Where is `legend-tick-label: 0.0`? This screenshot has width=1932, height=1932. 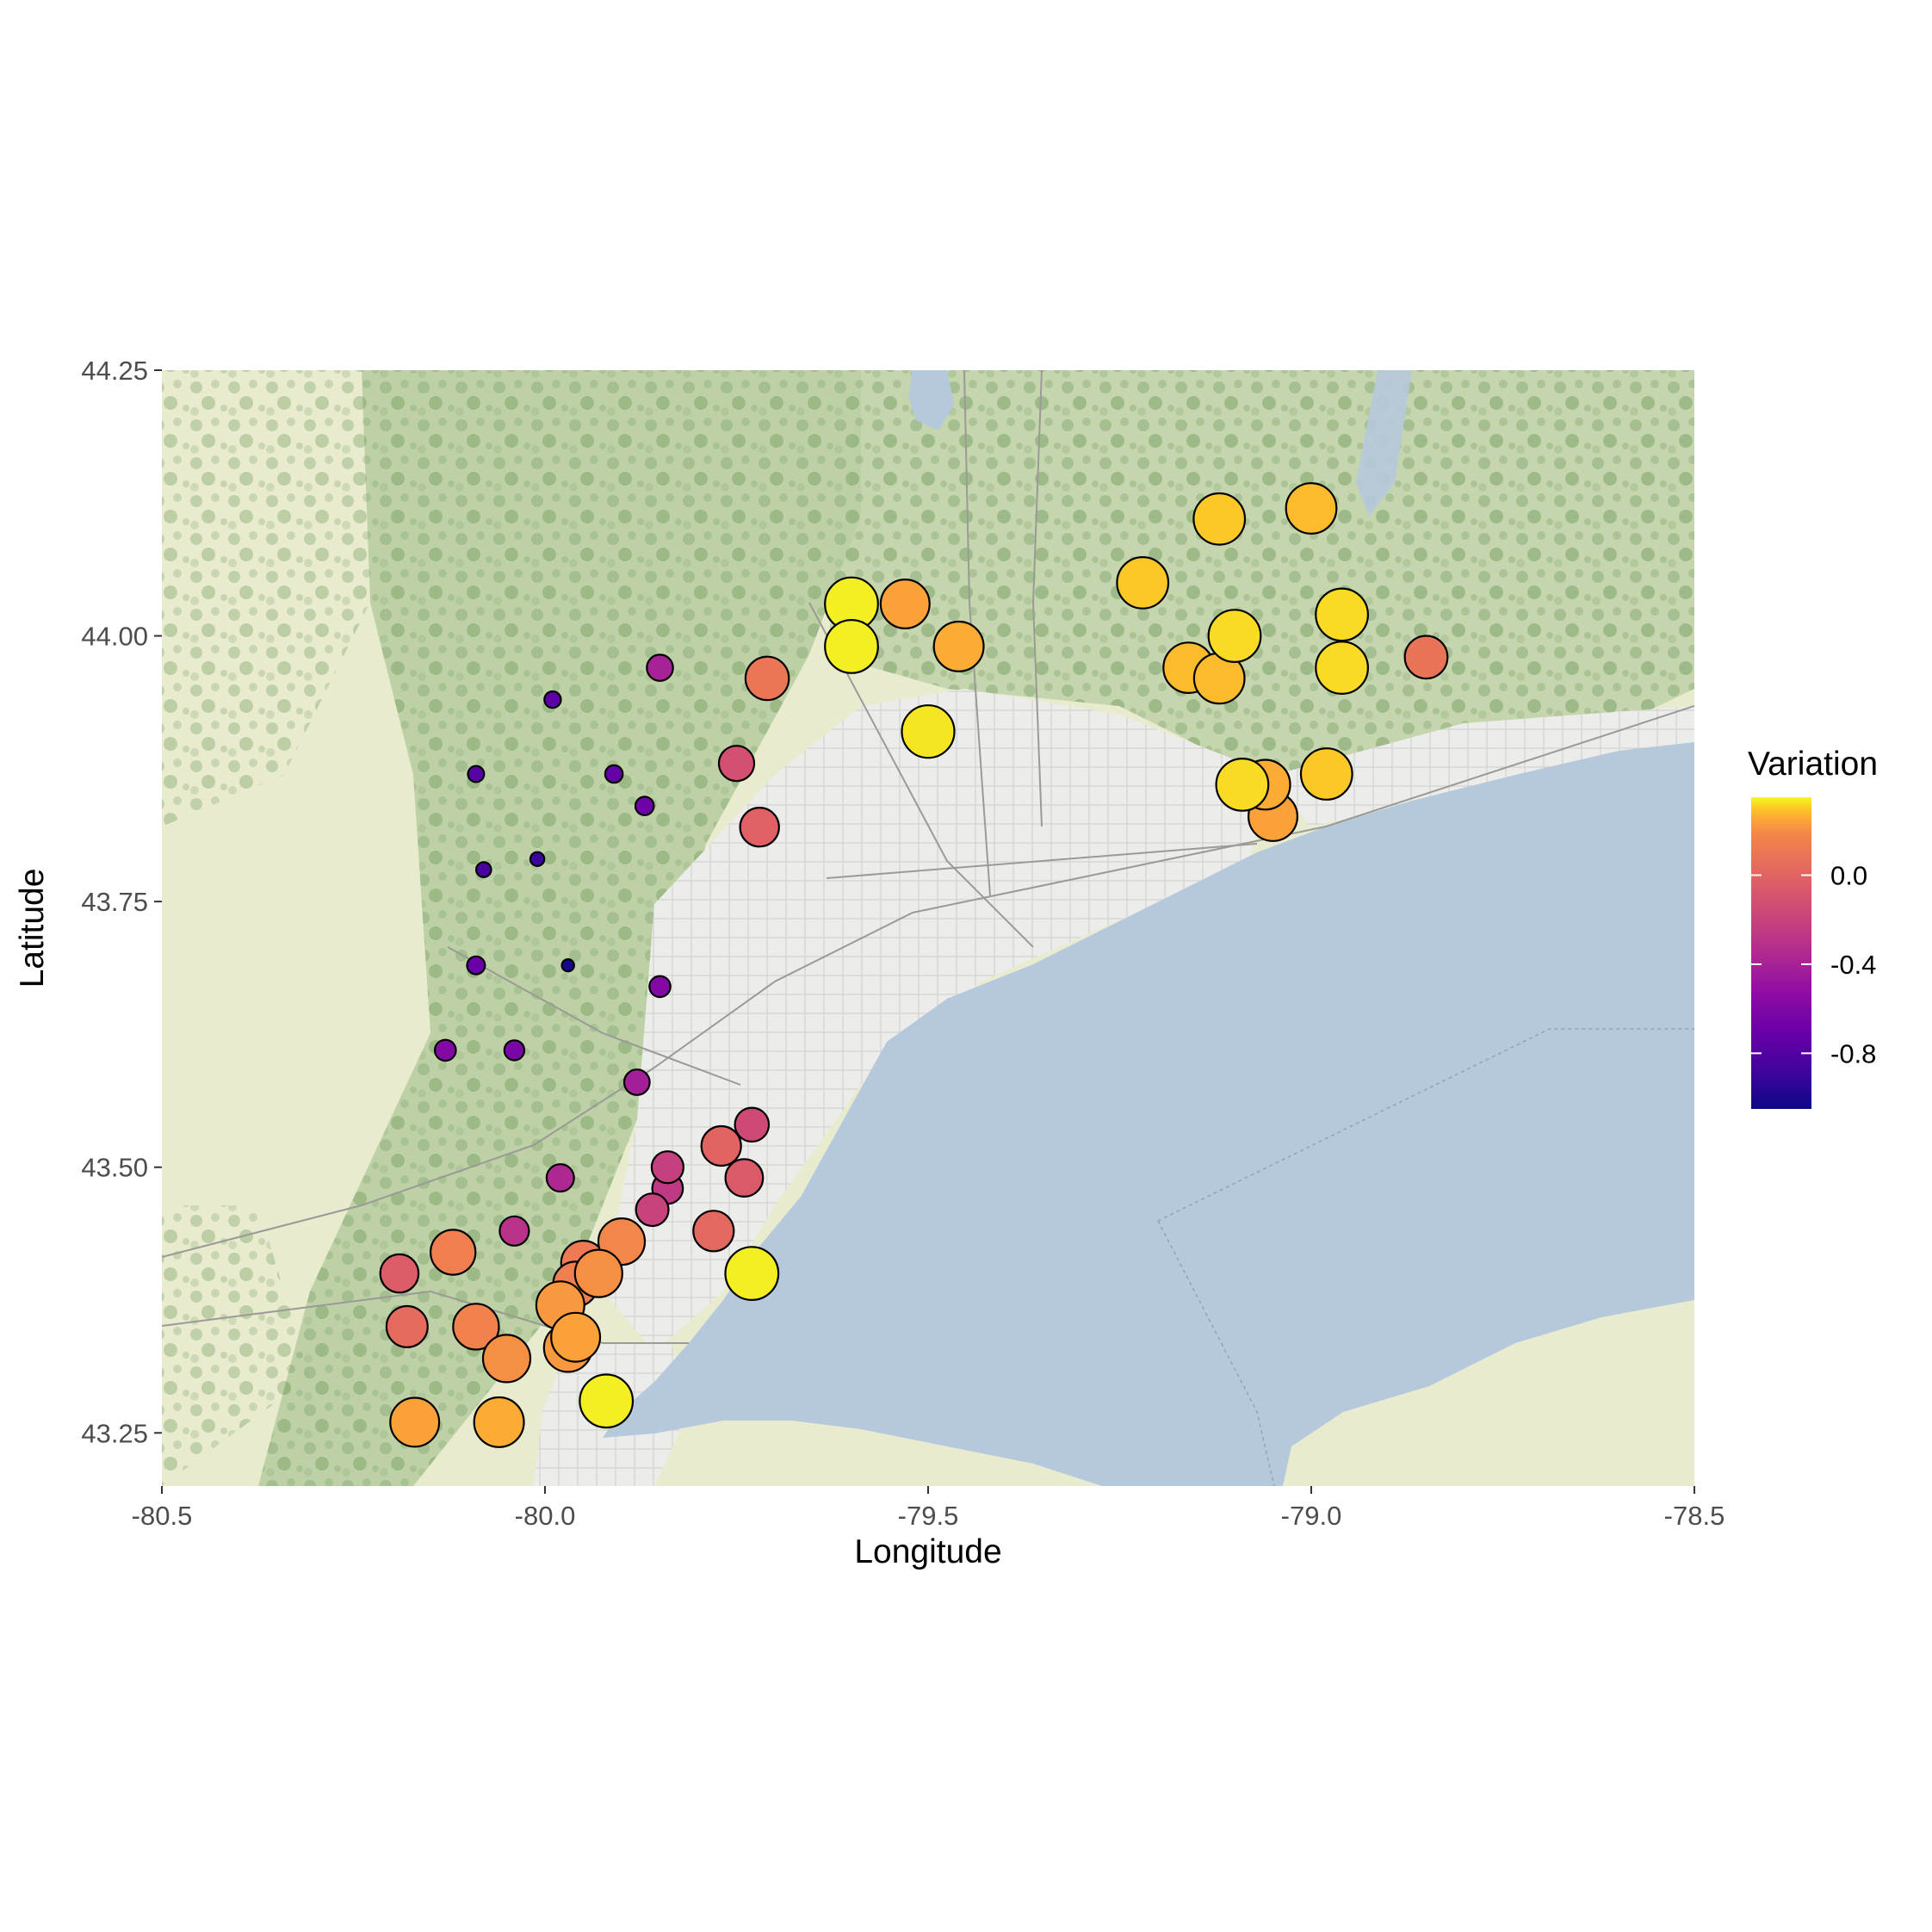 legend-tick-label: 0.0 is located at coordinates (1848, 876).